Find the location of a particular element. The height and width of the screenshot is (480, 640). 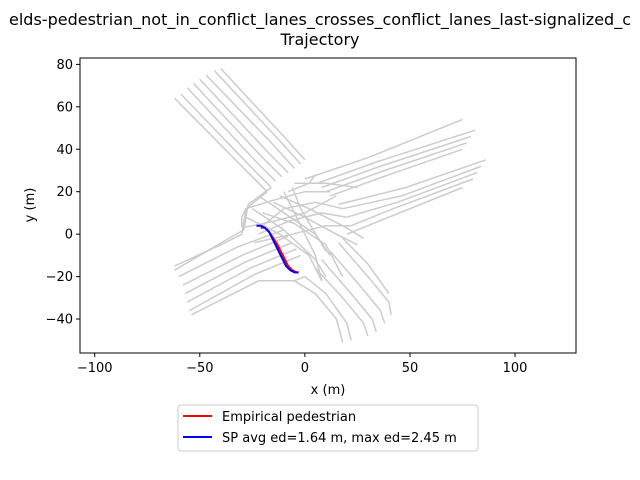

sp-trajectory-line is located at coordinates (277, 249).